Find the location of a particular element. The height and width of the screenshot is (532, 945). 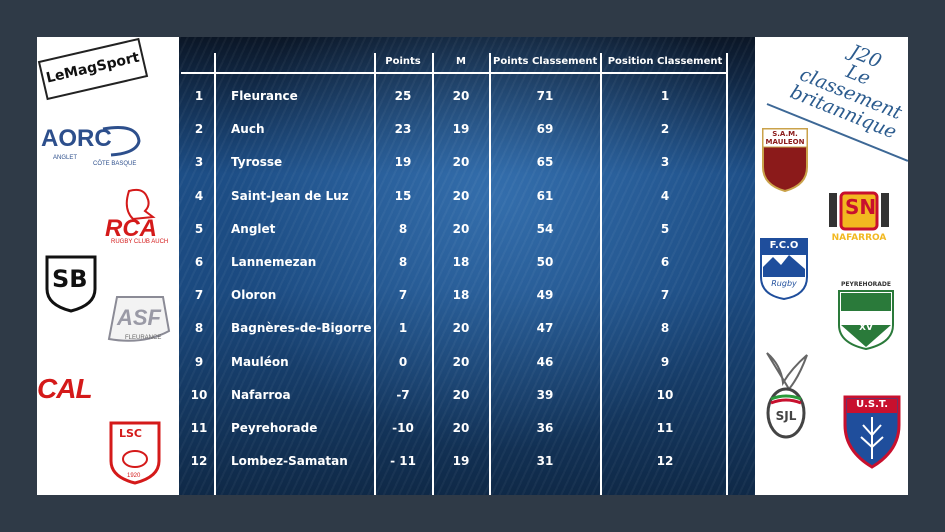

position-cell: 5 is located at coordinates (665, 229).